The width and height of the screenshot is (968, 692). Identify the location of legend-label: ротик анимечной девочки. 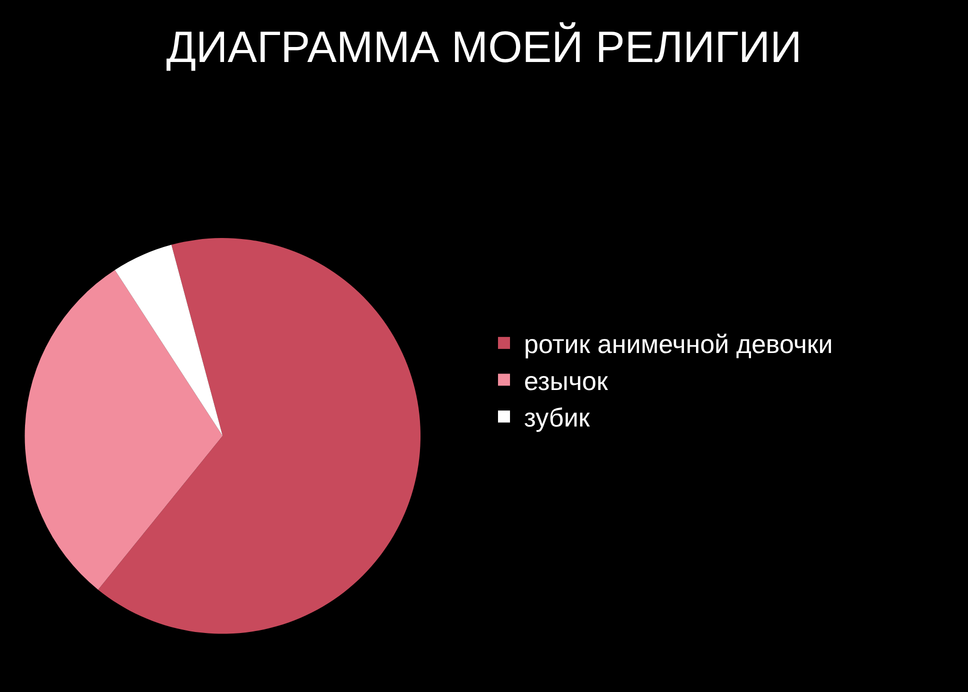
(678, 344).